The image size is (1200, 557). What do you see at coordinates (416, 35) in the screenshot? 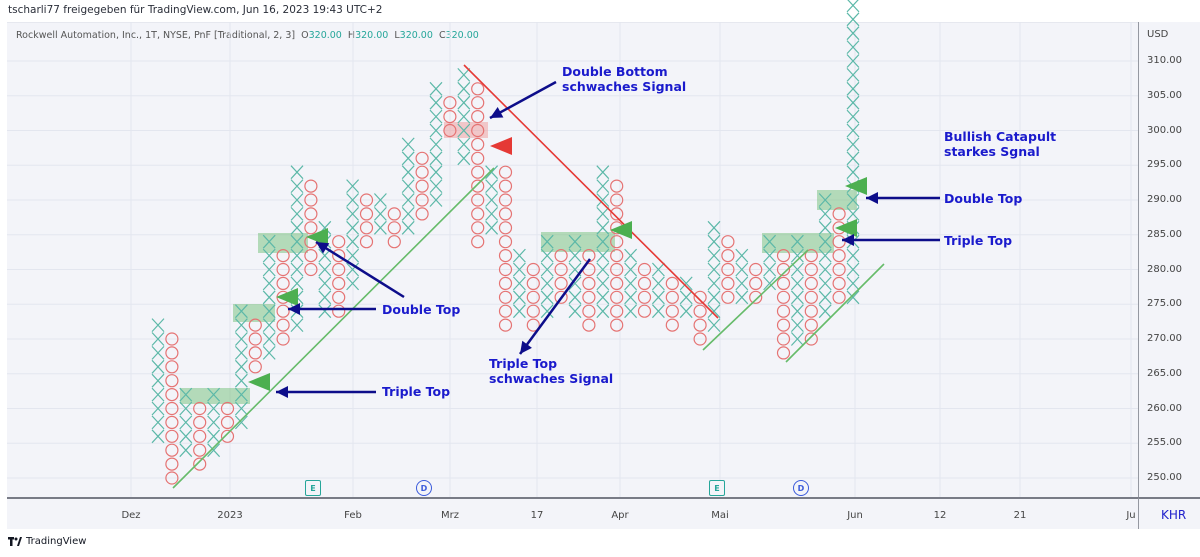
I see `low-value: 320.00` at bounding box center [416, 35].